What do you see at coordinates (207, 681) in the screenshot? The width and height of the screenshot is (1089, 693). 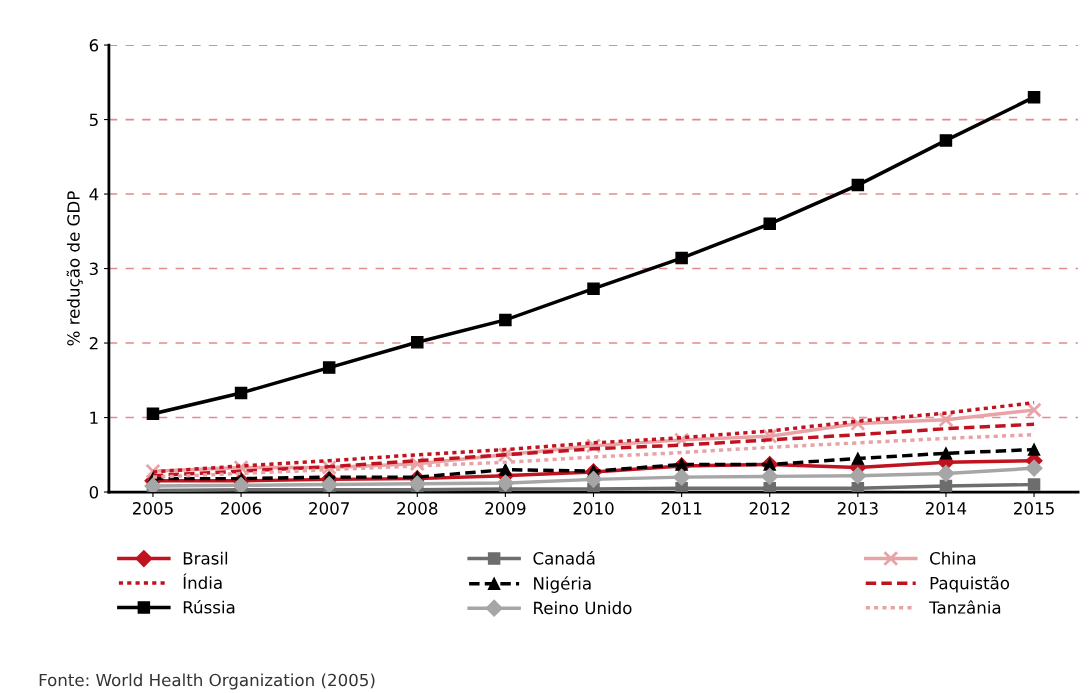 I see `source-note: Fonte: World Health Organization (2005)` at bounding box center [207, 681].